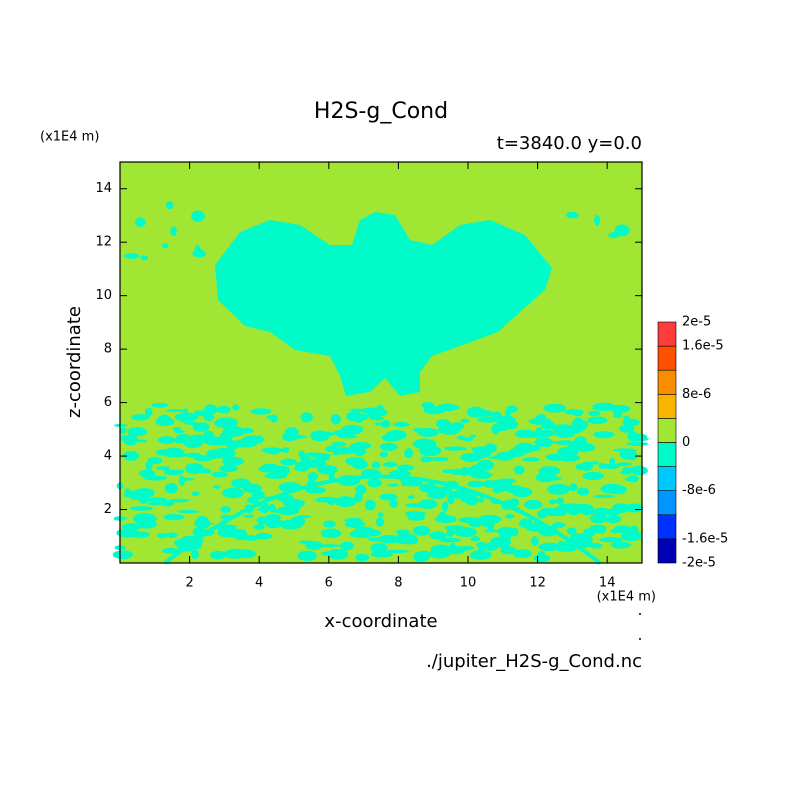  What do you see at coordinates (69, 137) in the screenshot?
I see `y-unit: (x1E4 m)` at bounding box center [69, 137].